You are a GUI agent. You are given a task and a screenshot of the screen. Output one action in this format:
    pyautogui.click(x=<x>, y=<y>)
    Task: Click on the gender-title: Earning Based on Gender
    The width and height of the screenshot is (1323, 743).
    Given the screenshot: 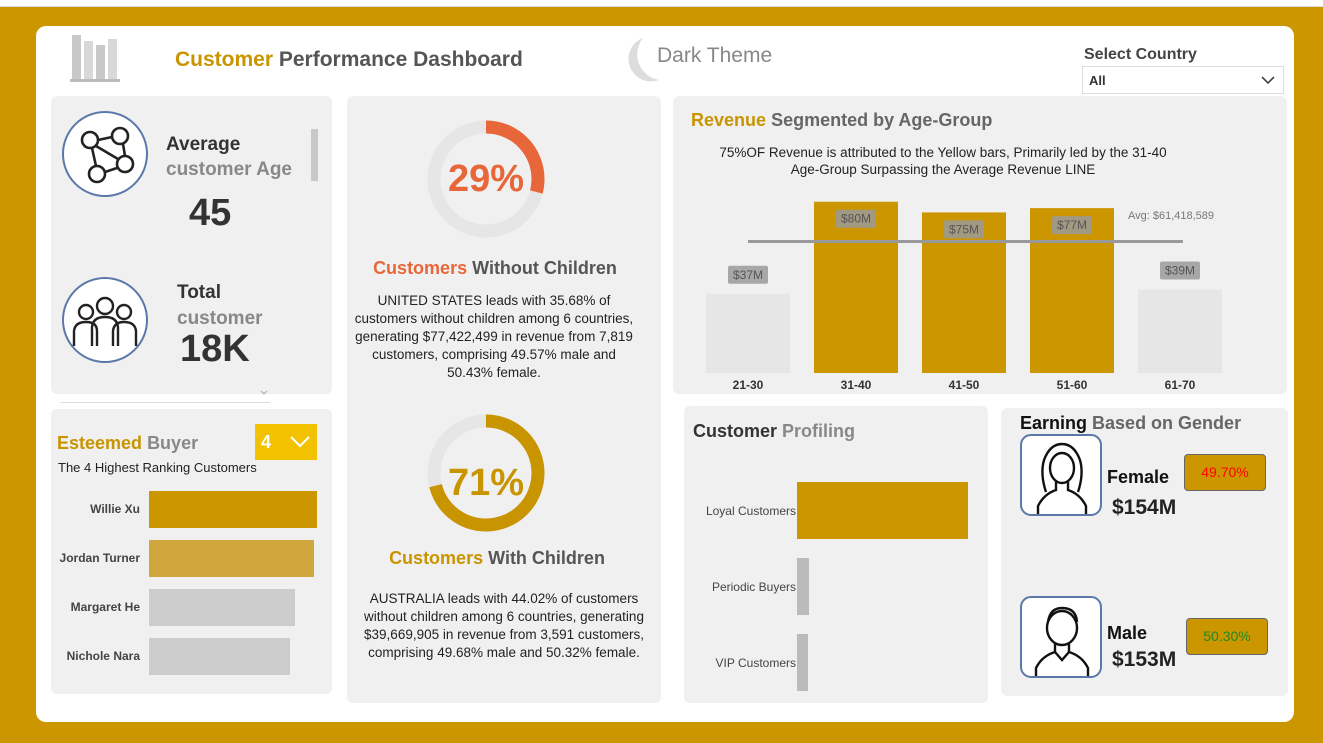 What is the action you would take?
    pyautogui.click(x=1131, y=423)
    